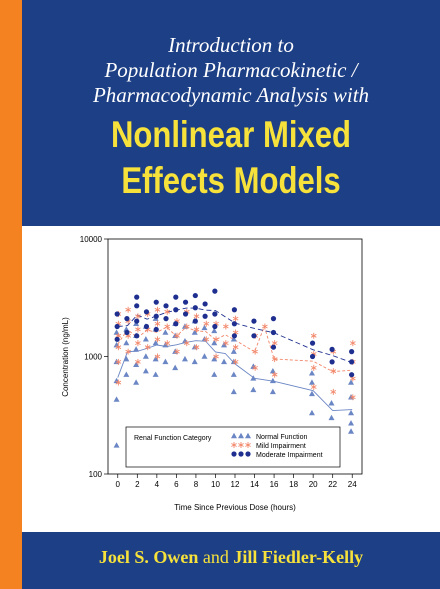 This screenshot has height=589, width=440. I want to click on author-joiner: and, so click(215, 557).